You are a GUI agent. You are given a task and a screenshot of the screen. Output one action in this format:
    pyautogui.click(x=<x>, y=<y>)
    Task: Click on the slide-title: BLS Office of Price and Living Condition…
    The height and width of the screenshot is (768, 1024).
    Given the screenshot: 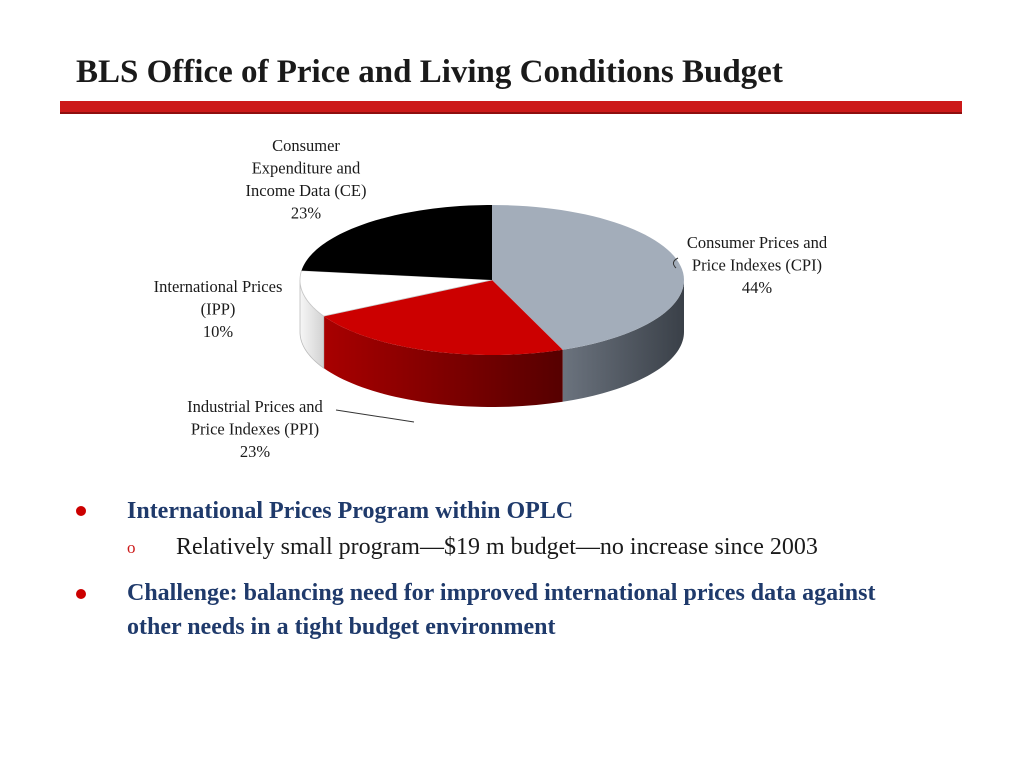 What is the action you would take?
    pyautogui.click(x=429, y=72)
    